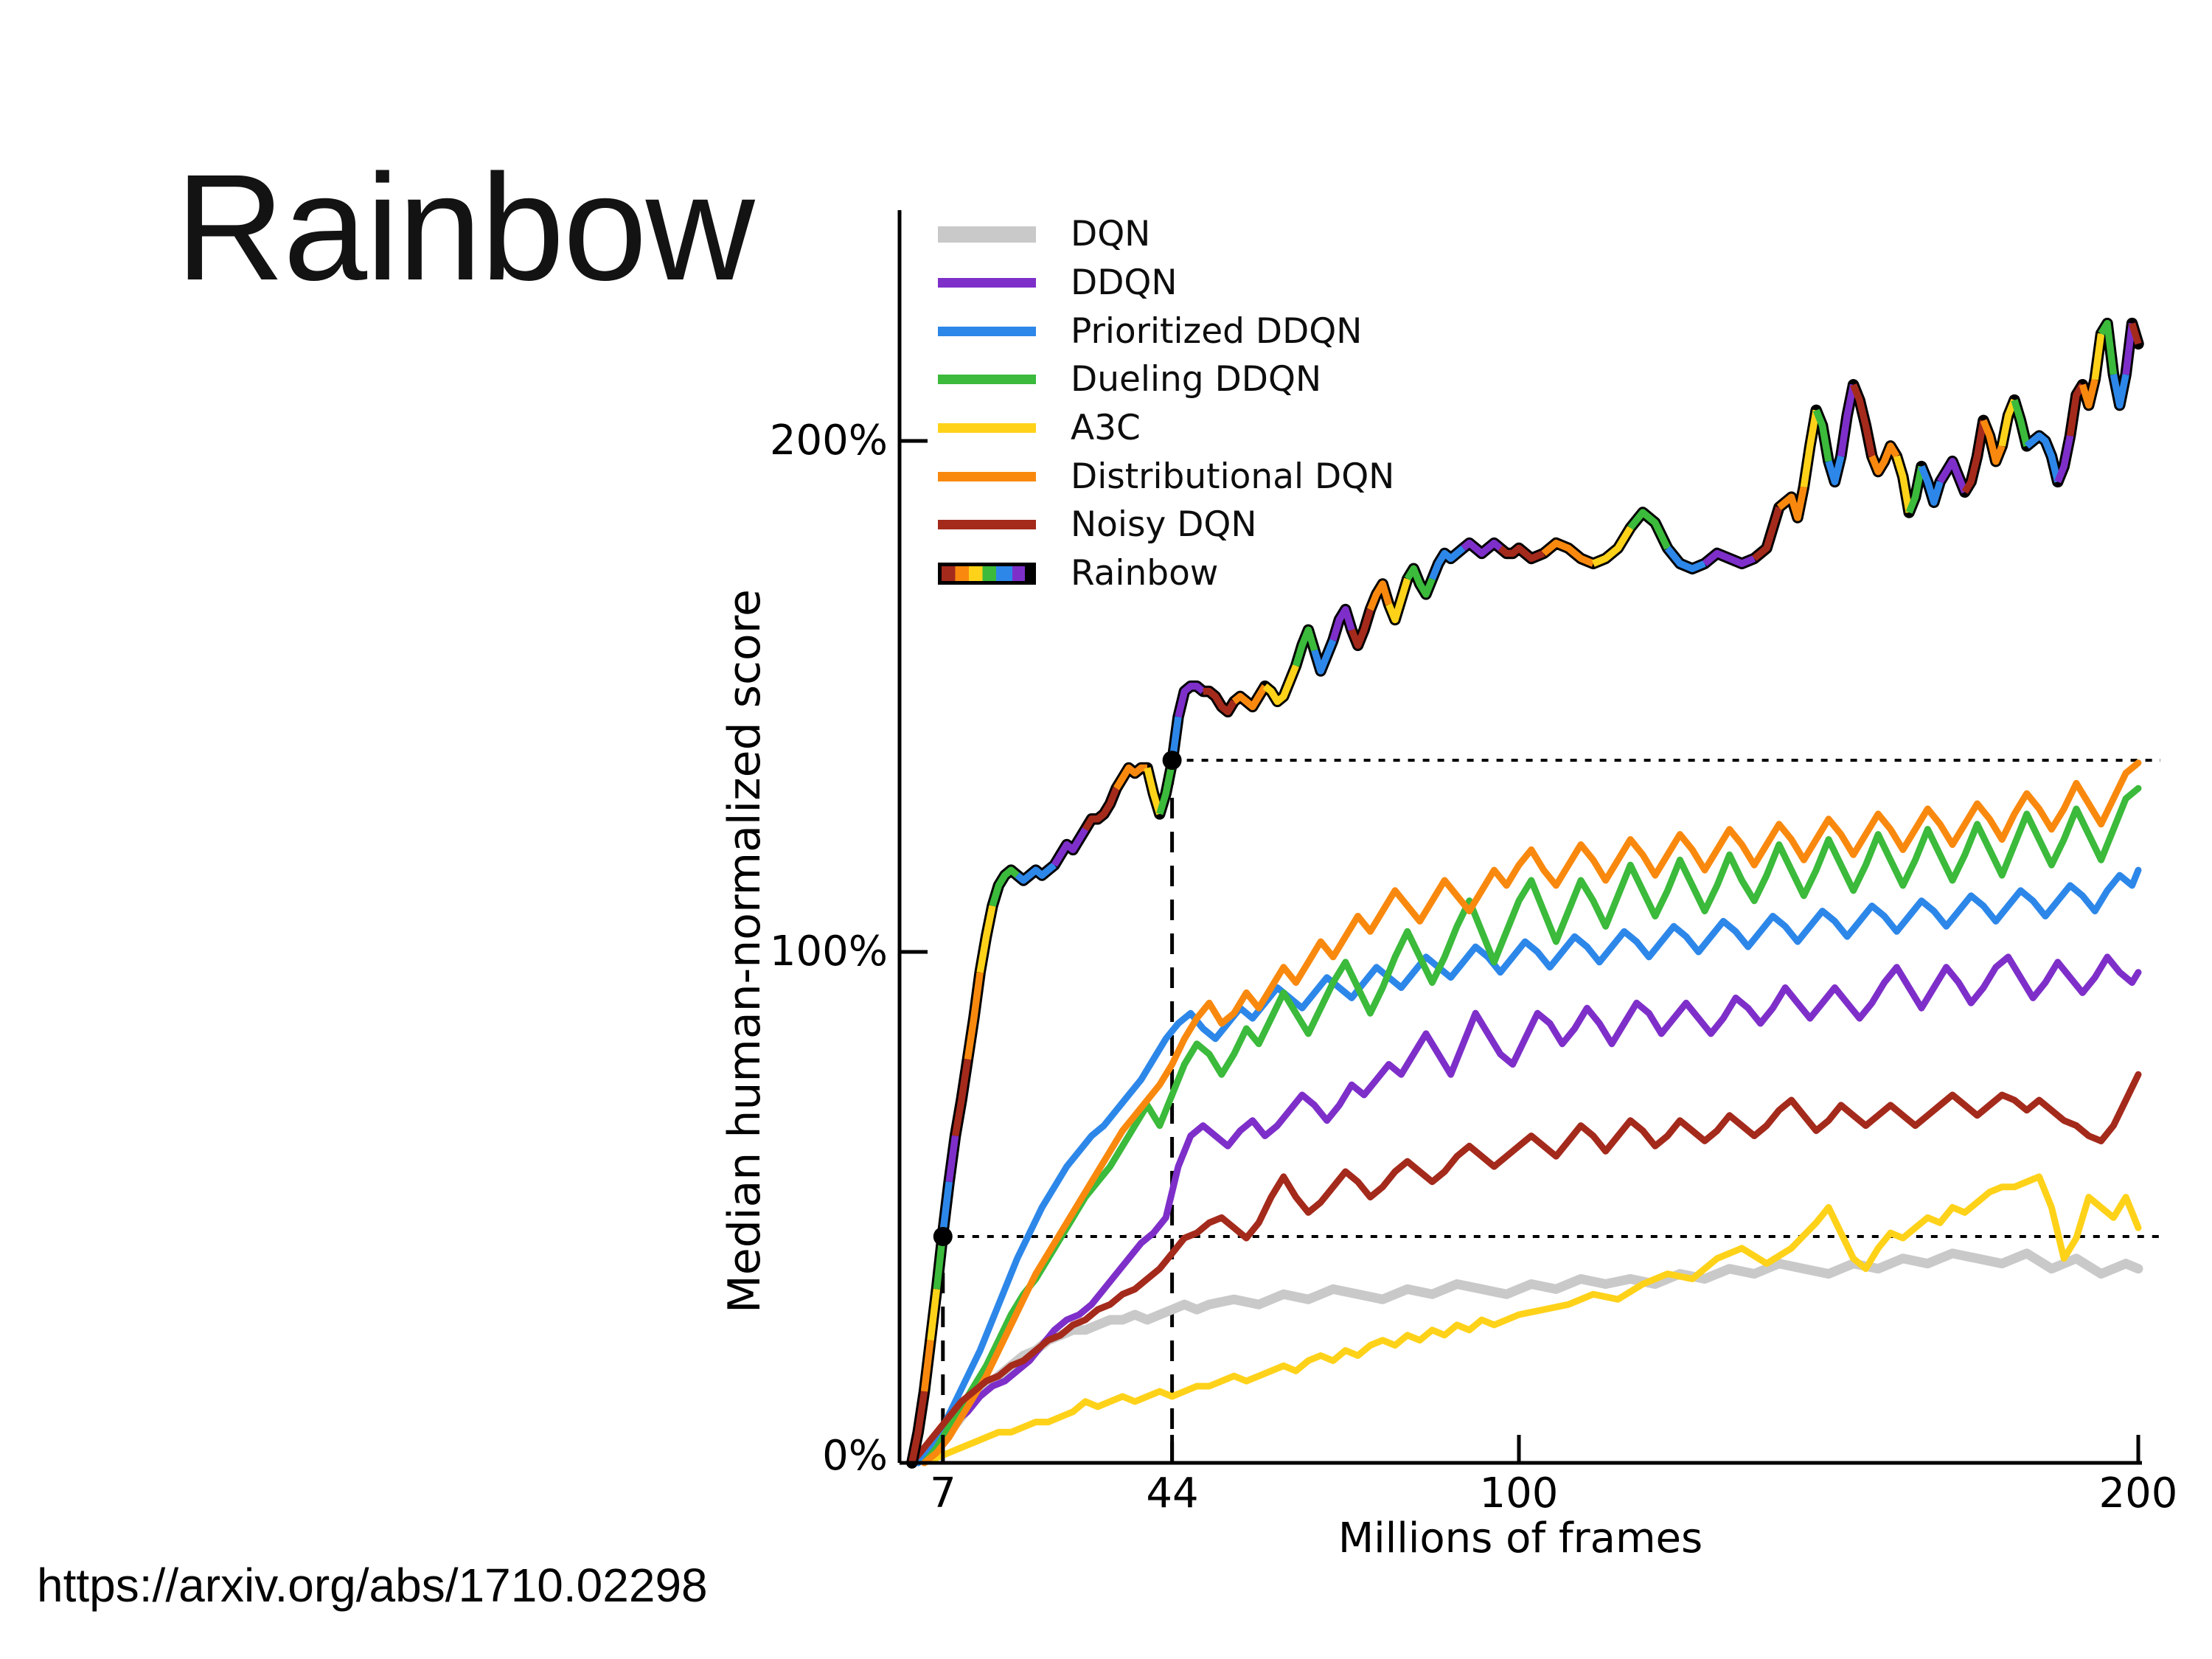 The height and width of the screenshot is (1659, 2212). I want to click on source-url-link: https://arxiv.org/abs/1710.02298, so click(372, 1585).